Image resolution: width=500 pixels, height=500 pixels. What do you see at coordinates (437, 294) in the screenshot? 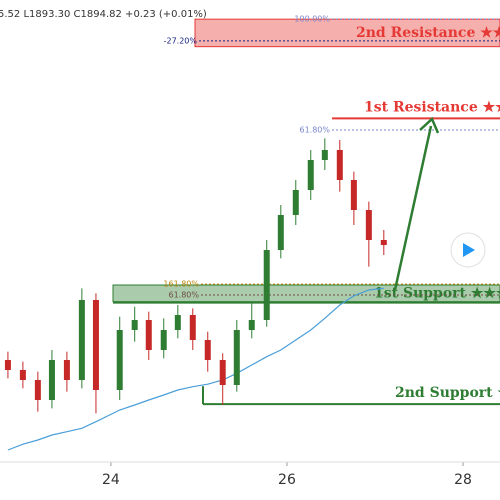
I see `support-zone-label: 1st Support ★★★` at bounding box center [437, 294].